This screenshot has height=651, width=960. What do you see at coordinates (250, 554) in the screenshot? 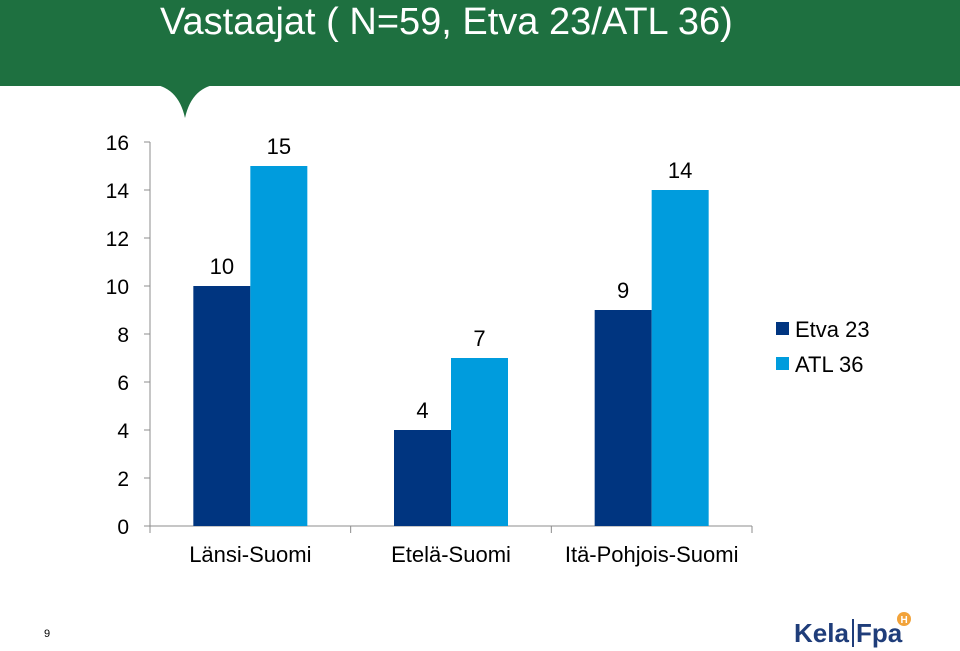
I see `x-tick-label: Länsi-Suomi` at bounding box center [250, 554].